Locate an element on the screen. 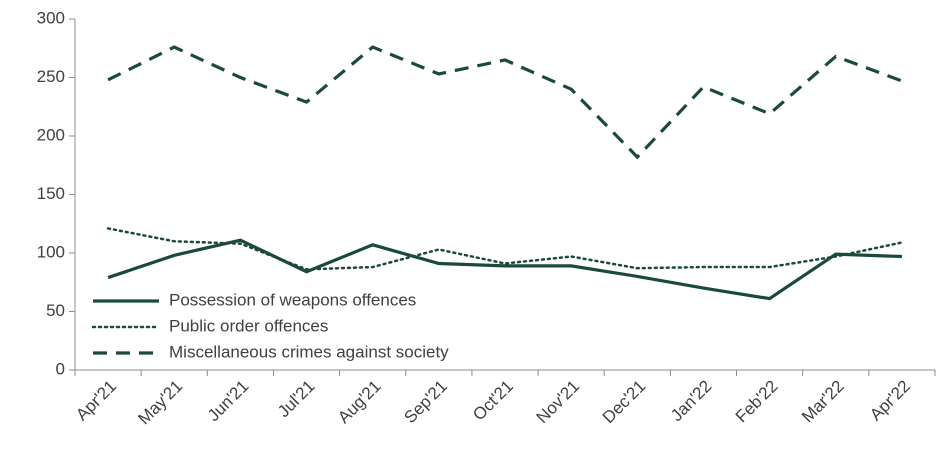  x-tick-label: Jul'21 is located at coordinates (296, 399).